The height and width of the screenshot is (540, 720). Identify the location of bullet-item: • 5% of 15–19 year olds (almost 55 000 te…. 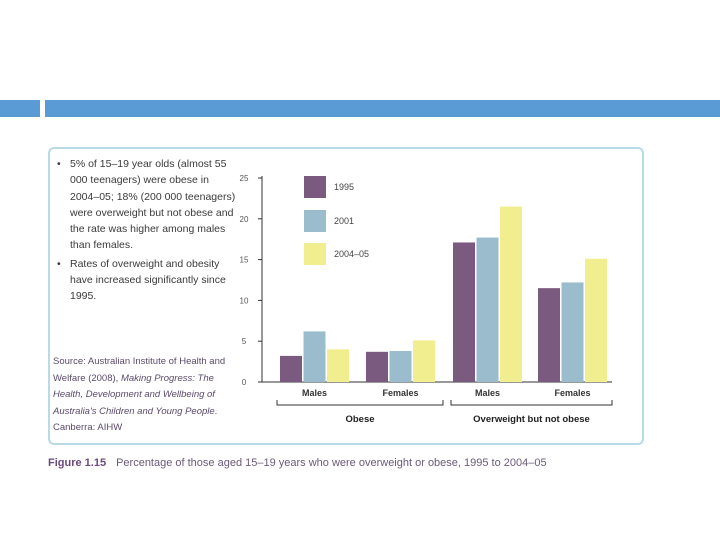
(146, 205).